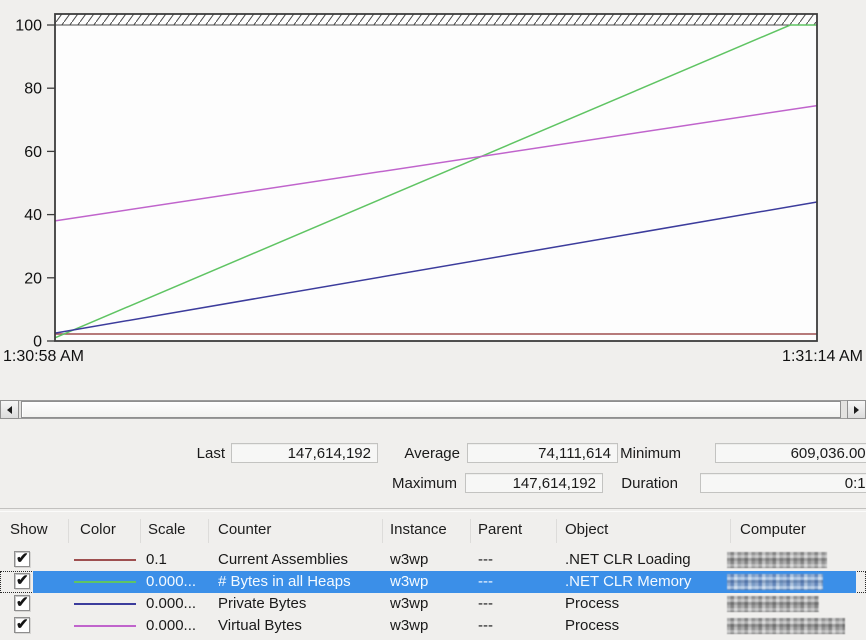 This screenshot has width=866, height=640. I want to click on counter-name: # Bytes in all Heaps, so click(284, 581).